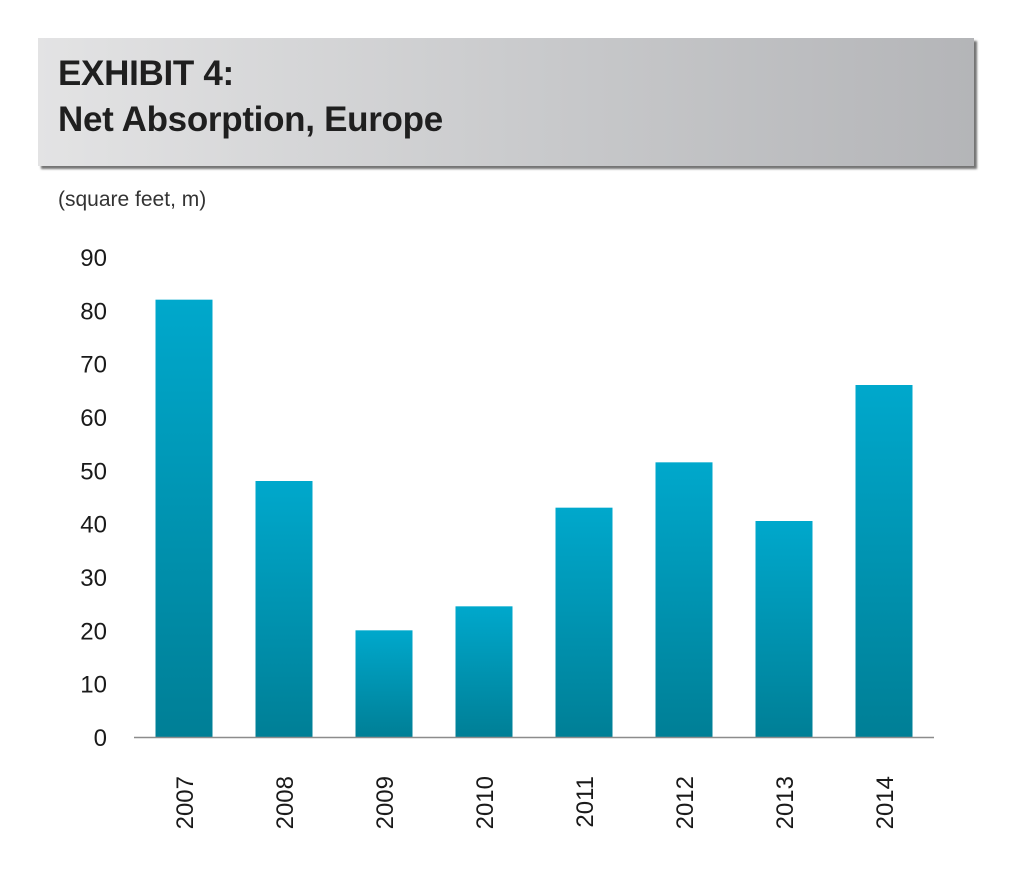 Image resolution: width=1018 pixels, height=884 pixels. I want to click on x-tick-label: 2010, so click(485, 802).